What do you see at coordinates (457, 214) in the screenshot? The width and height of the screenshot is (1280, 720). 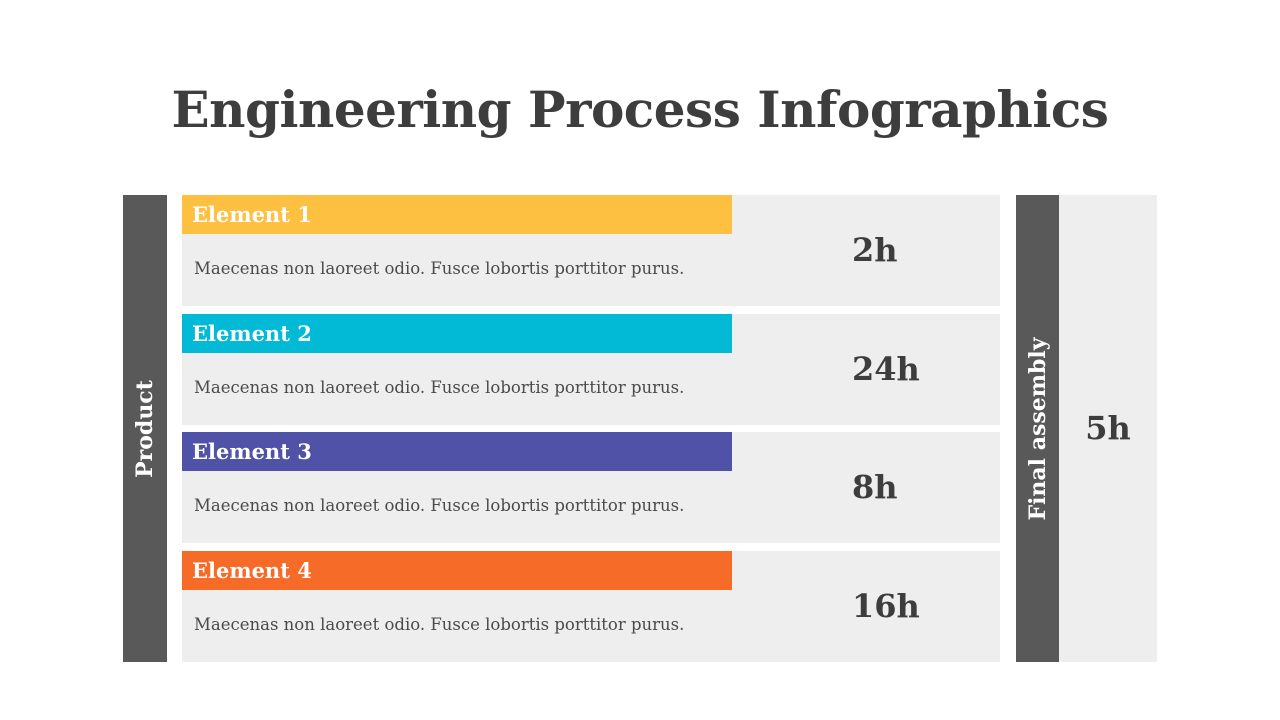 I see `element-header-1: Element 1` at bounding box center [457, 214].